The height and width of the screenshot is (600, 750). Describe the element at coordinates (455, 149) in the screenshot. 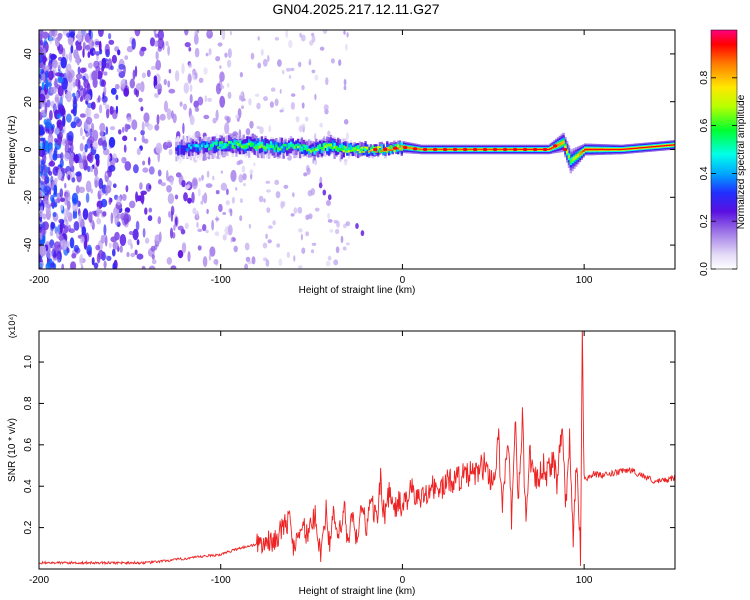

I see `ridge-peak` at that location.